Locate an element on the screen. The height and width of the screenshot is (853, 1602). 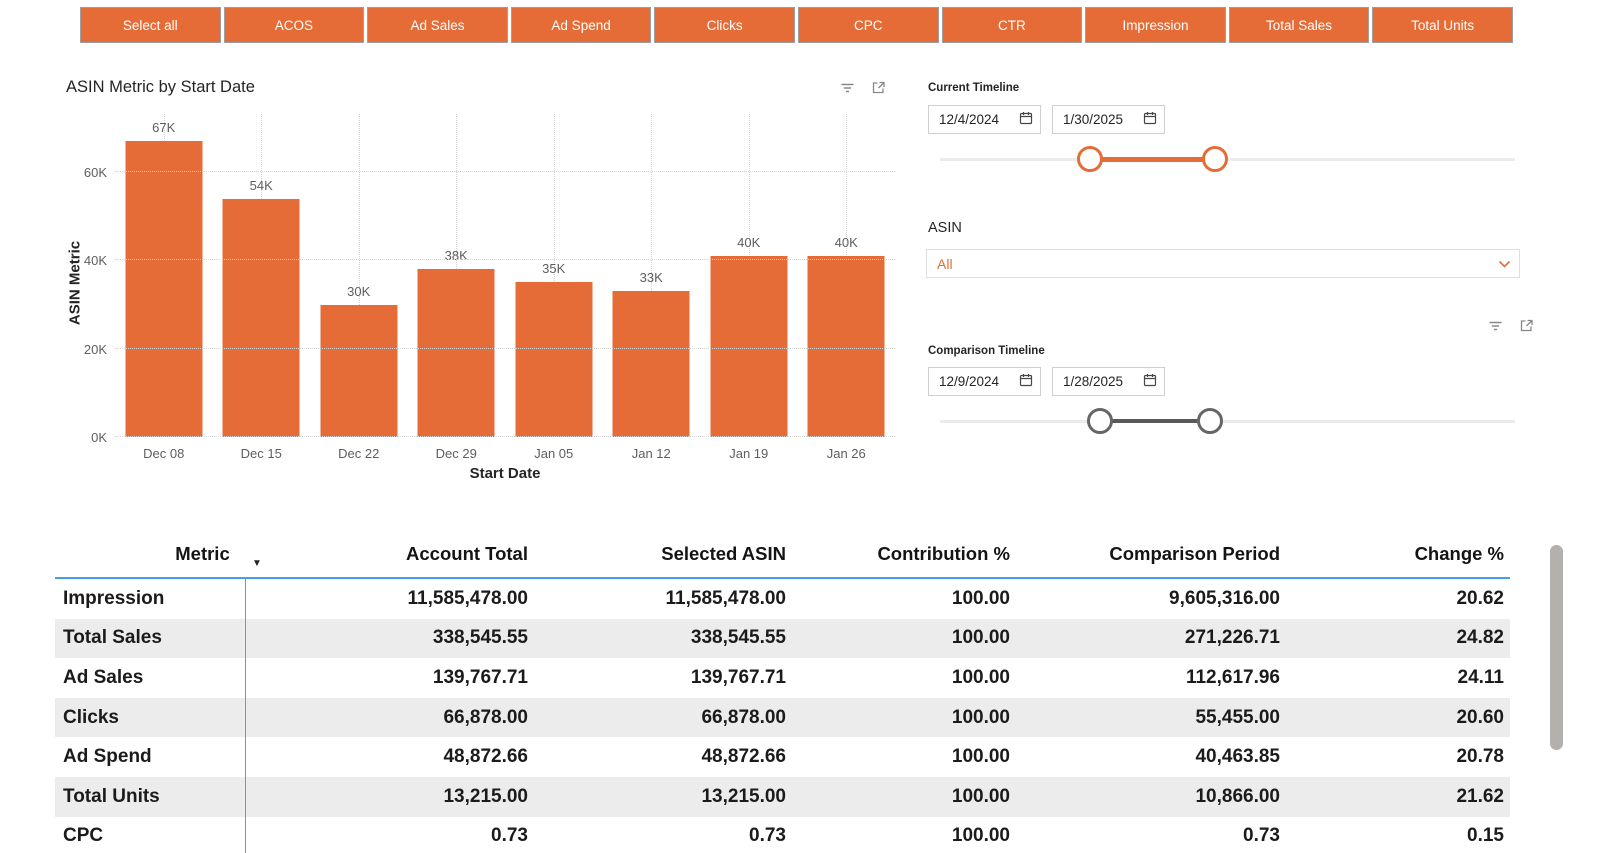
metric-filter-button: Ad Spend is located at coordinates (581, 25).